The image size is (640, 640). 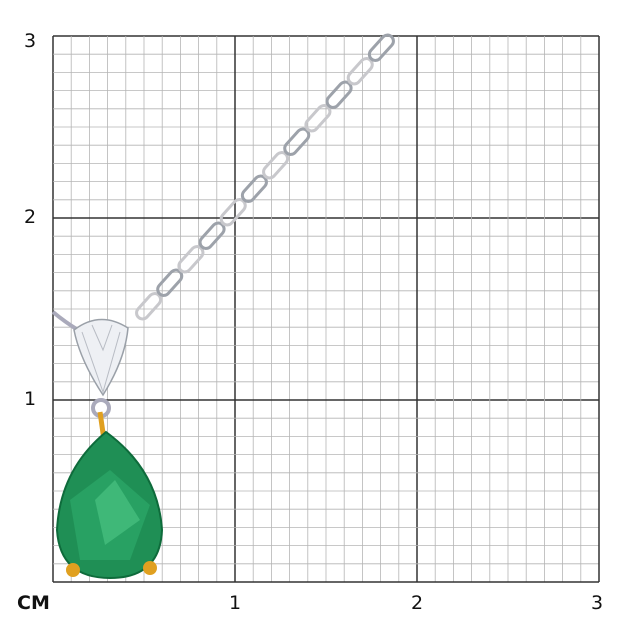 What do you see at coordinates (30, 217) in the screenshot?
I see `y-tick-label: 2` at bounding box center [30, 217].